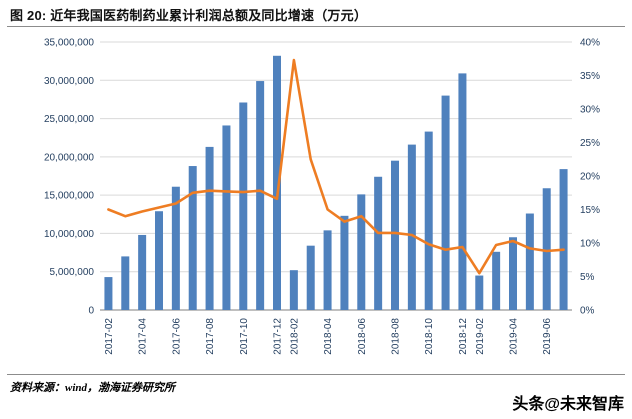 This screenshot has height=419, width=632. Describe the element at coordinates (590, 244) in the screenshot. I see `right-axis-tick-label: 10%` at that location.